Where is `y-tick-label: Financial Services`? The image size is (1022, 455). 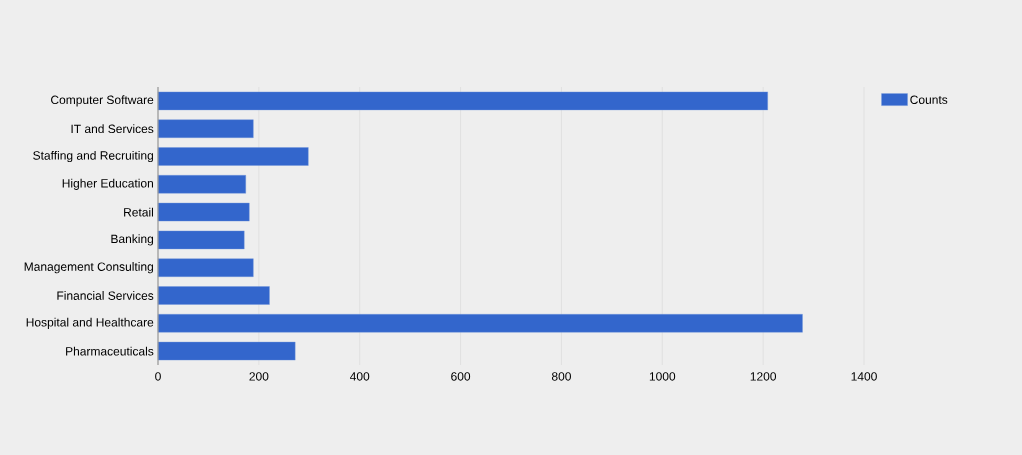 y-tick-label: Financial Services is located at coordinates (105, 295).